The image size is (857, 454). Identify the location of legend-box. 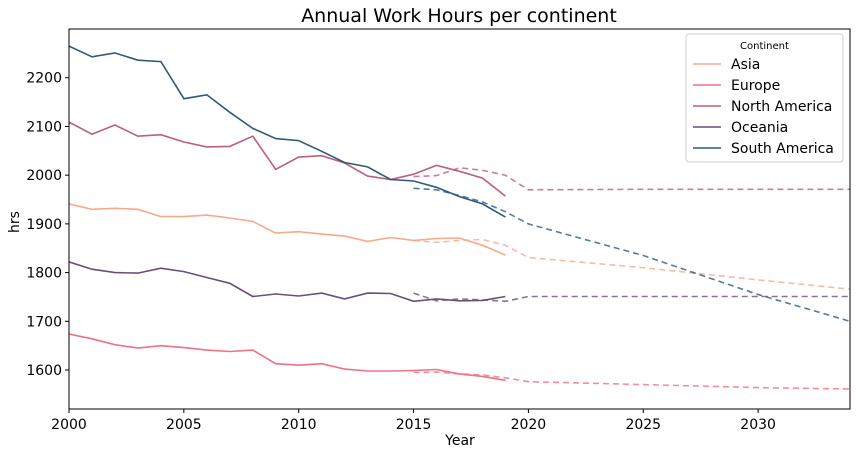
(764, 98).